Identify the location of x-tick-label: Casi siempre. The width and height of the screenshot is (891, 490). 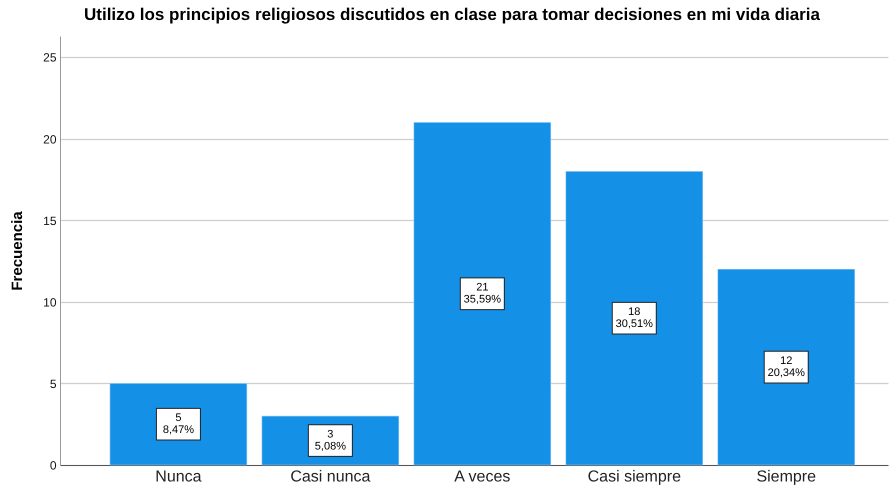
(635, 477).